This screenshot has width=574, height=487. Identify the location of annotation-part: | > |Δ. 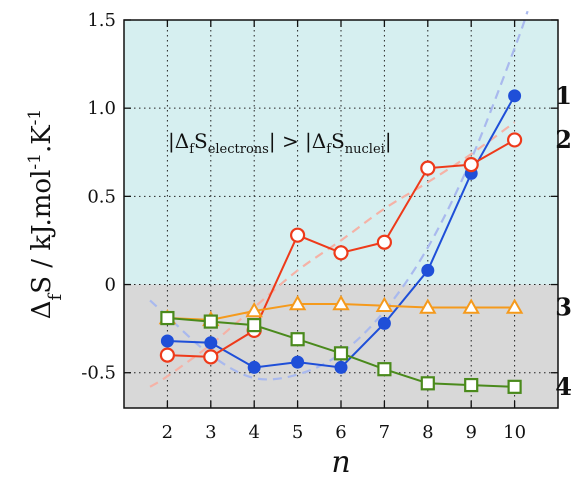
(297, 141).